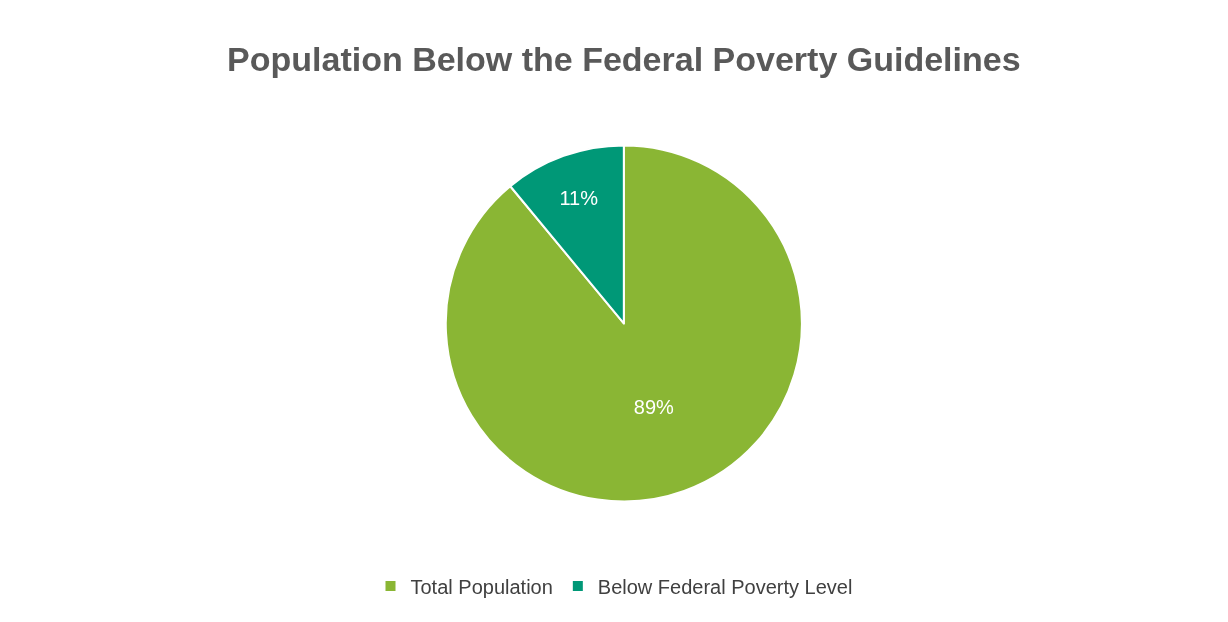 This screenshot has width=1228, height=622. I want to click on legend-label: Below Federal Poverty Level, so click(725, 586).